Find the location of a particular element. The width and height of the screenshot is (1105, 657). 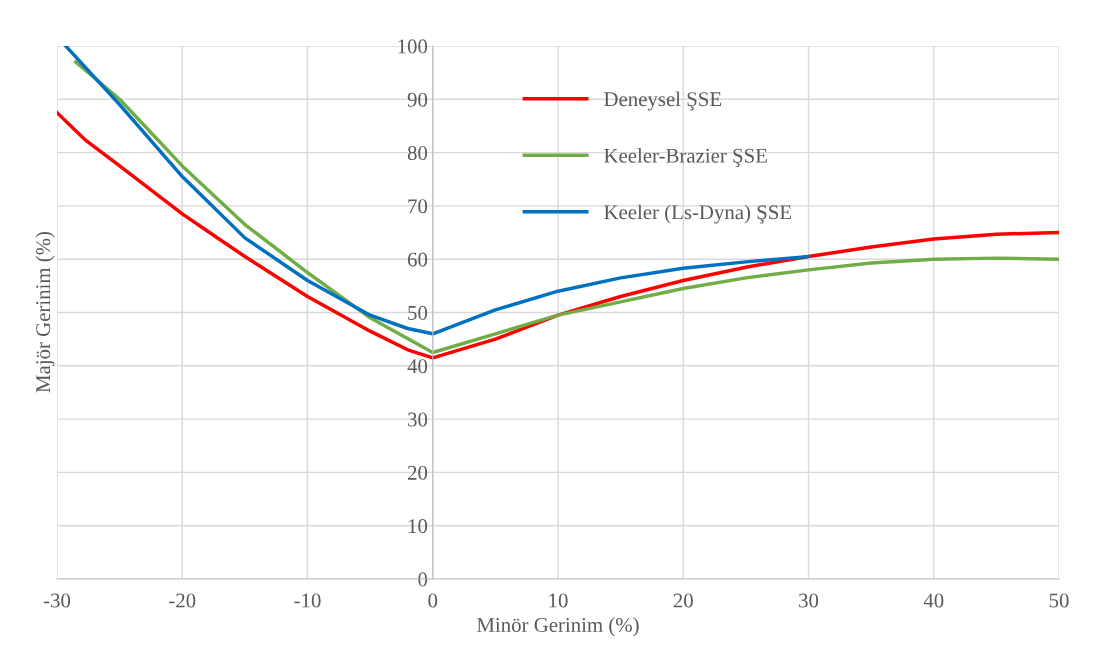

x-tick-label: 50 is located at coordinates (1059, 600).